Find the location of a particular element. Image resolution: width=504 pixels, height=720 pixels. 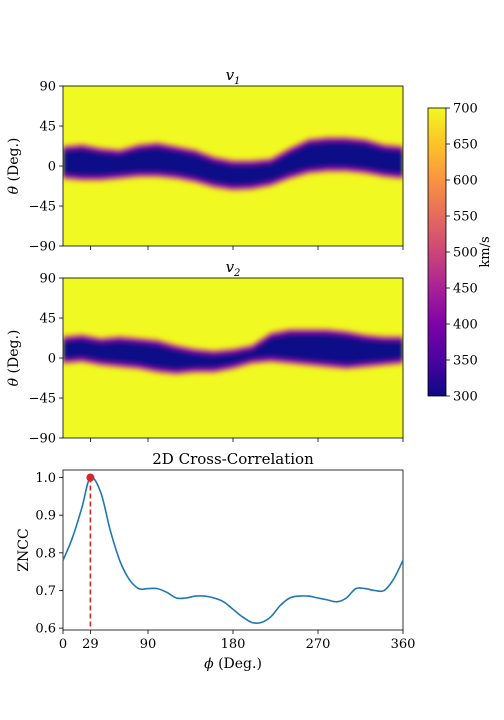

corr-ylabel: ZNCC is located at coordinates (24, 549).